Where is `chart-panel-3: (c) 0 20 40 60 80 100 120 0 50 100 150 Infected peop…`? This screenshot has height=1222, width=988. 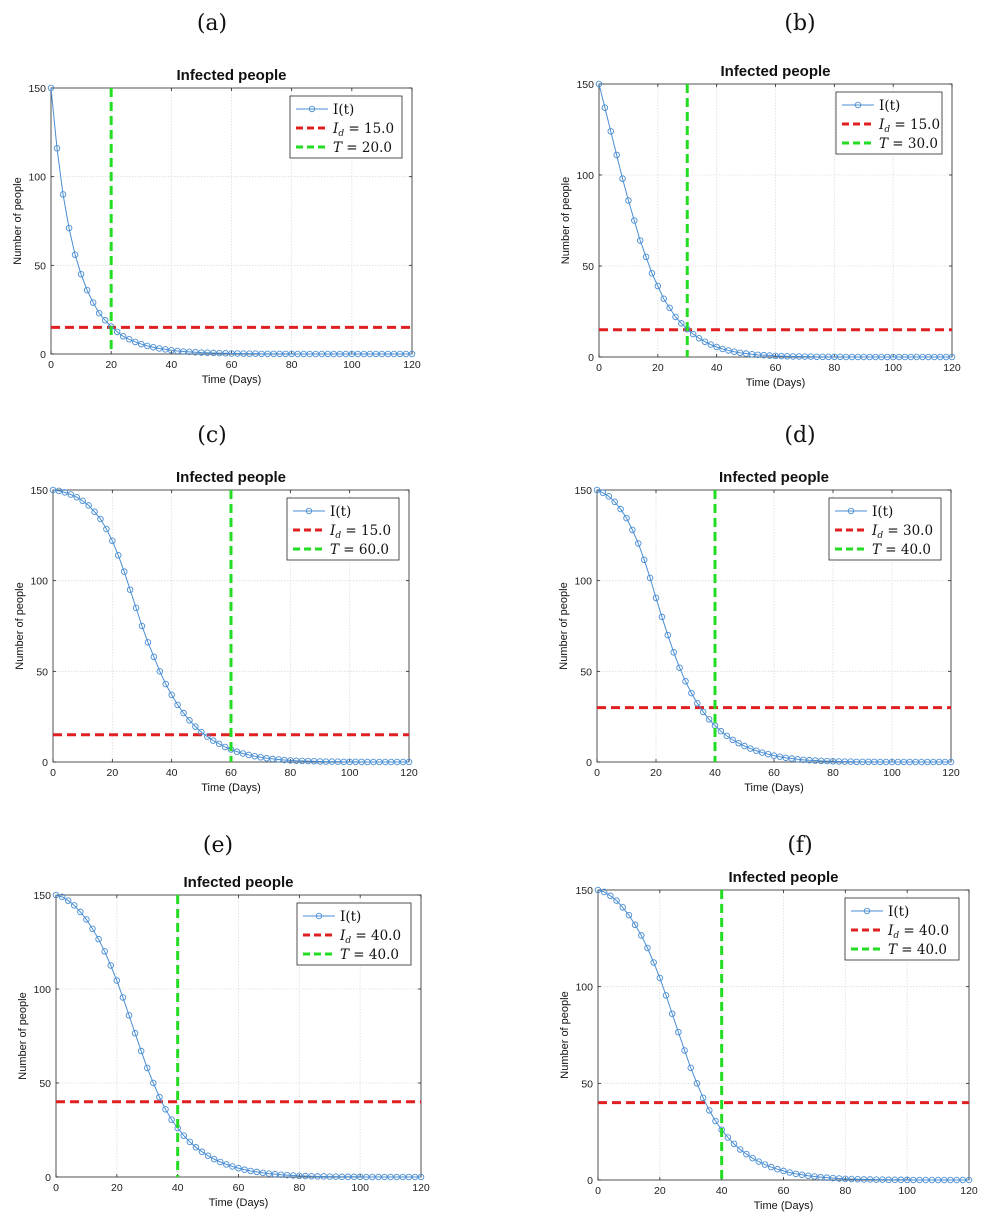
chart-panel-3: (c) 0 20 40 60 80 100 120 0 50 100 150 Infected peop… is located at coordinates (216, 608).